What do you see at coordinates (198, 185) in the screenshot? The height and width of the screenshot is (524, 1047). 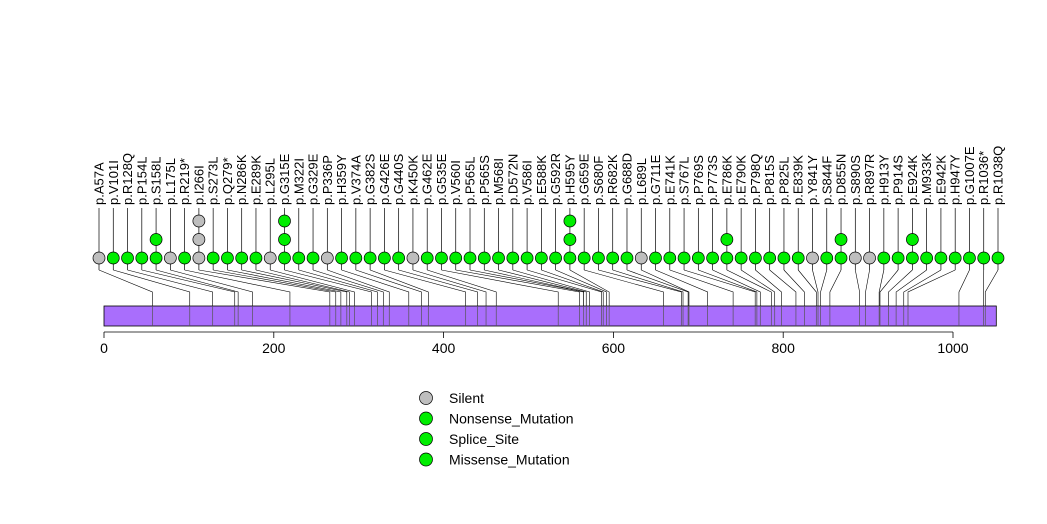 I see `mutation-label: p.I266I` at bounding box center [198, 185].